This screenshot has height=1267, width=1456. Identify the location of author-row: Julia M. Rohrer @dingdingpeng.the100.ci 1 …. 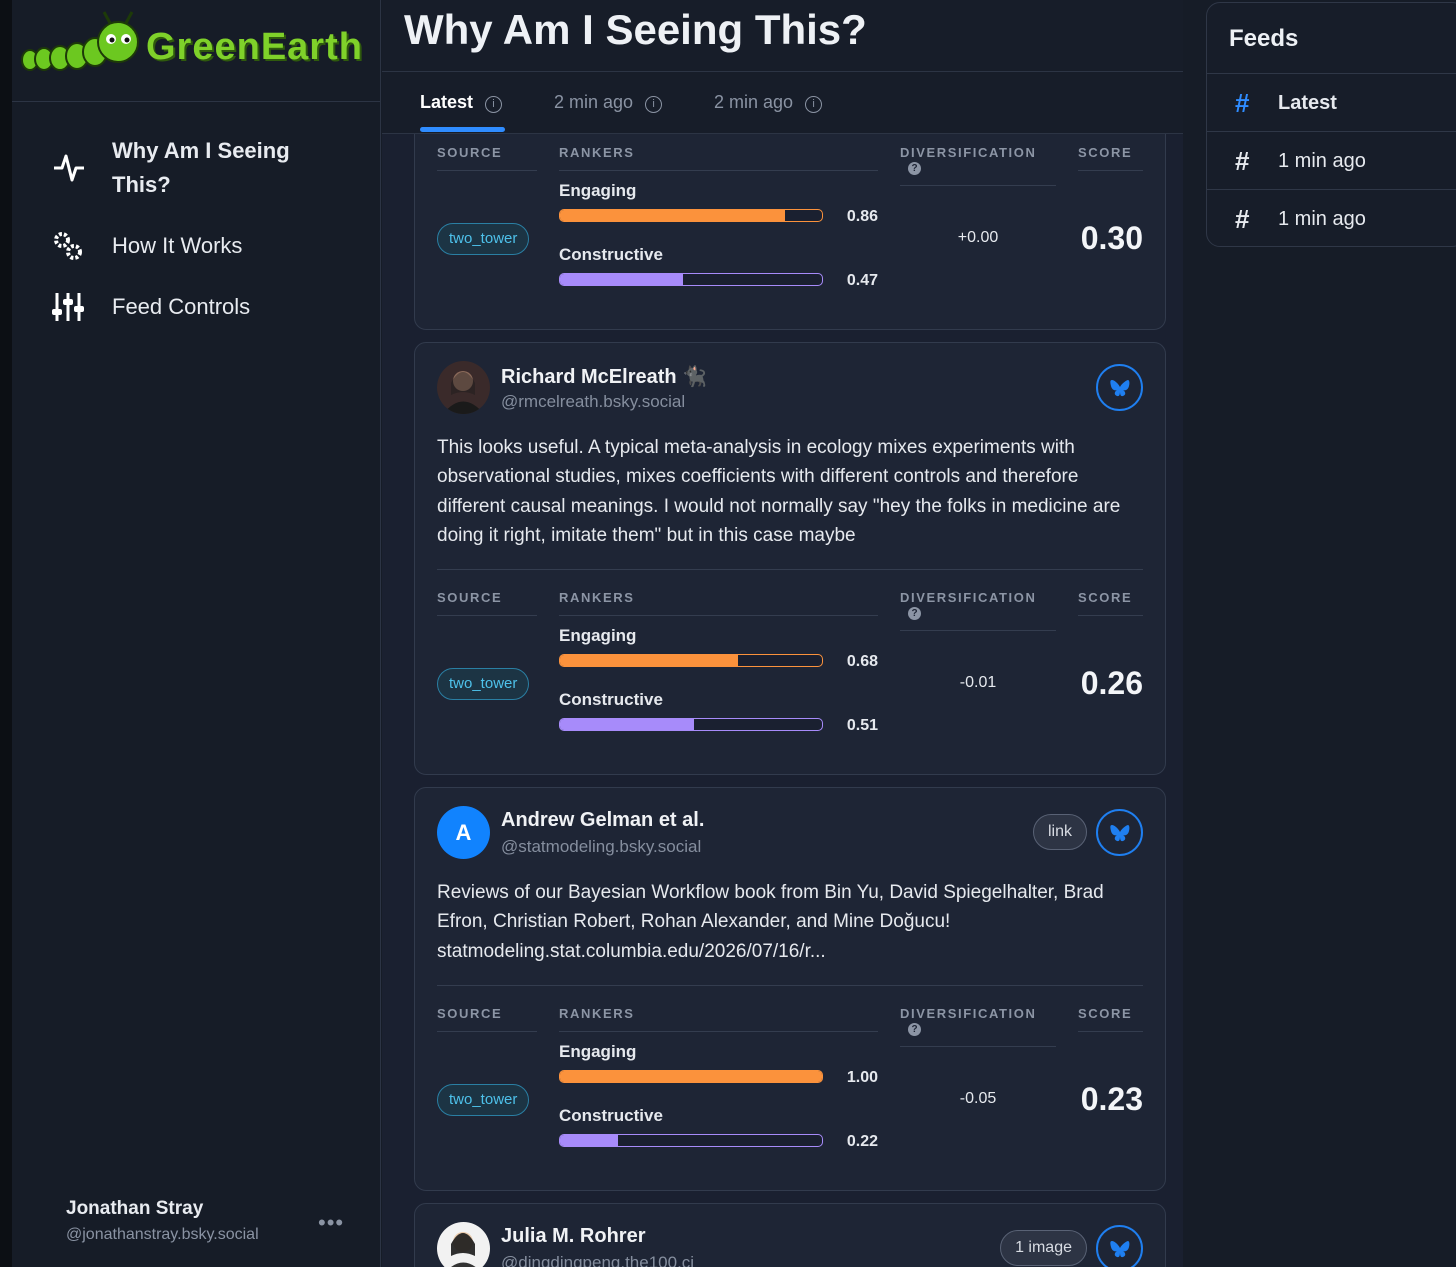
(790, 1244).